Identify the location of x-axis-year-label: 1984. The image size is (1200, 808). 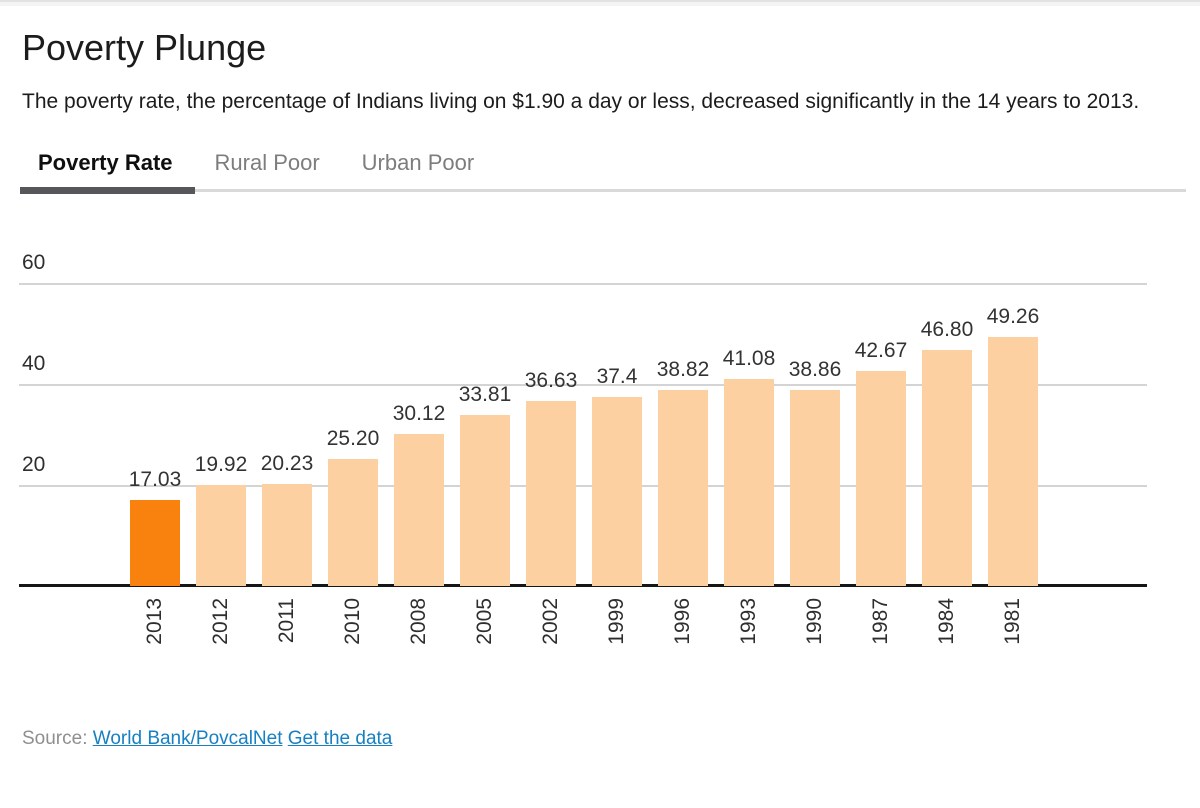
(946, 621).